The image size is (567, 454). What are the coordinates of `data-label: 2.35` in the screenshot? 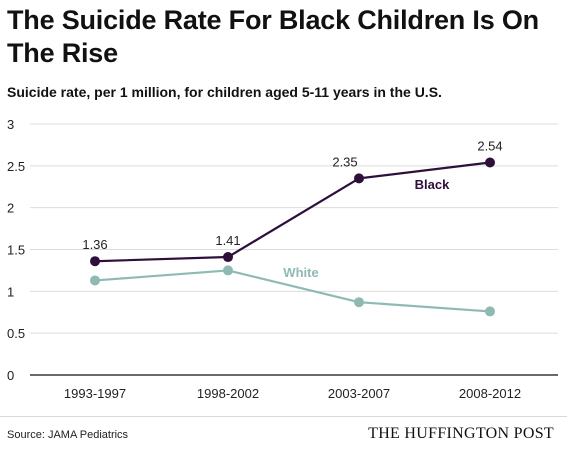 It's located at (344, 161).